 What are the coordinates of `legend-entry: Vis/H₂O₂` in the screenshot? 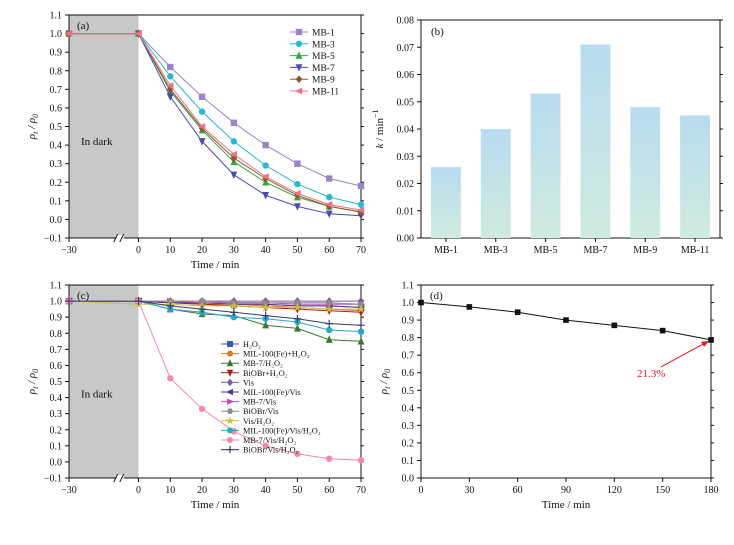 It's located at (247, 421).